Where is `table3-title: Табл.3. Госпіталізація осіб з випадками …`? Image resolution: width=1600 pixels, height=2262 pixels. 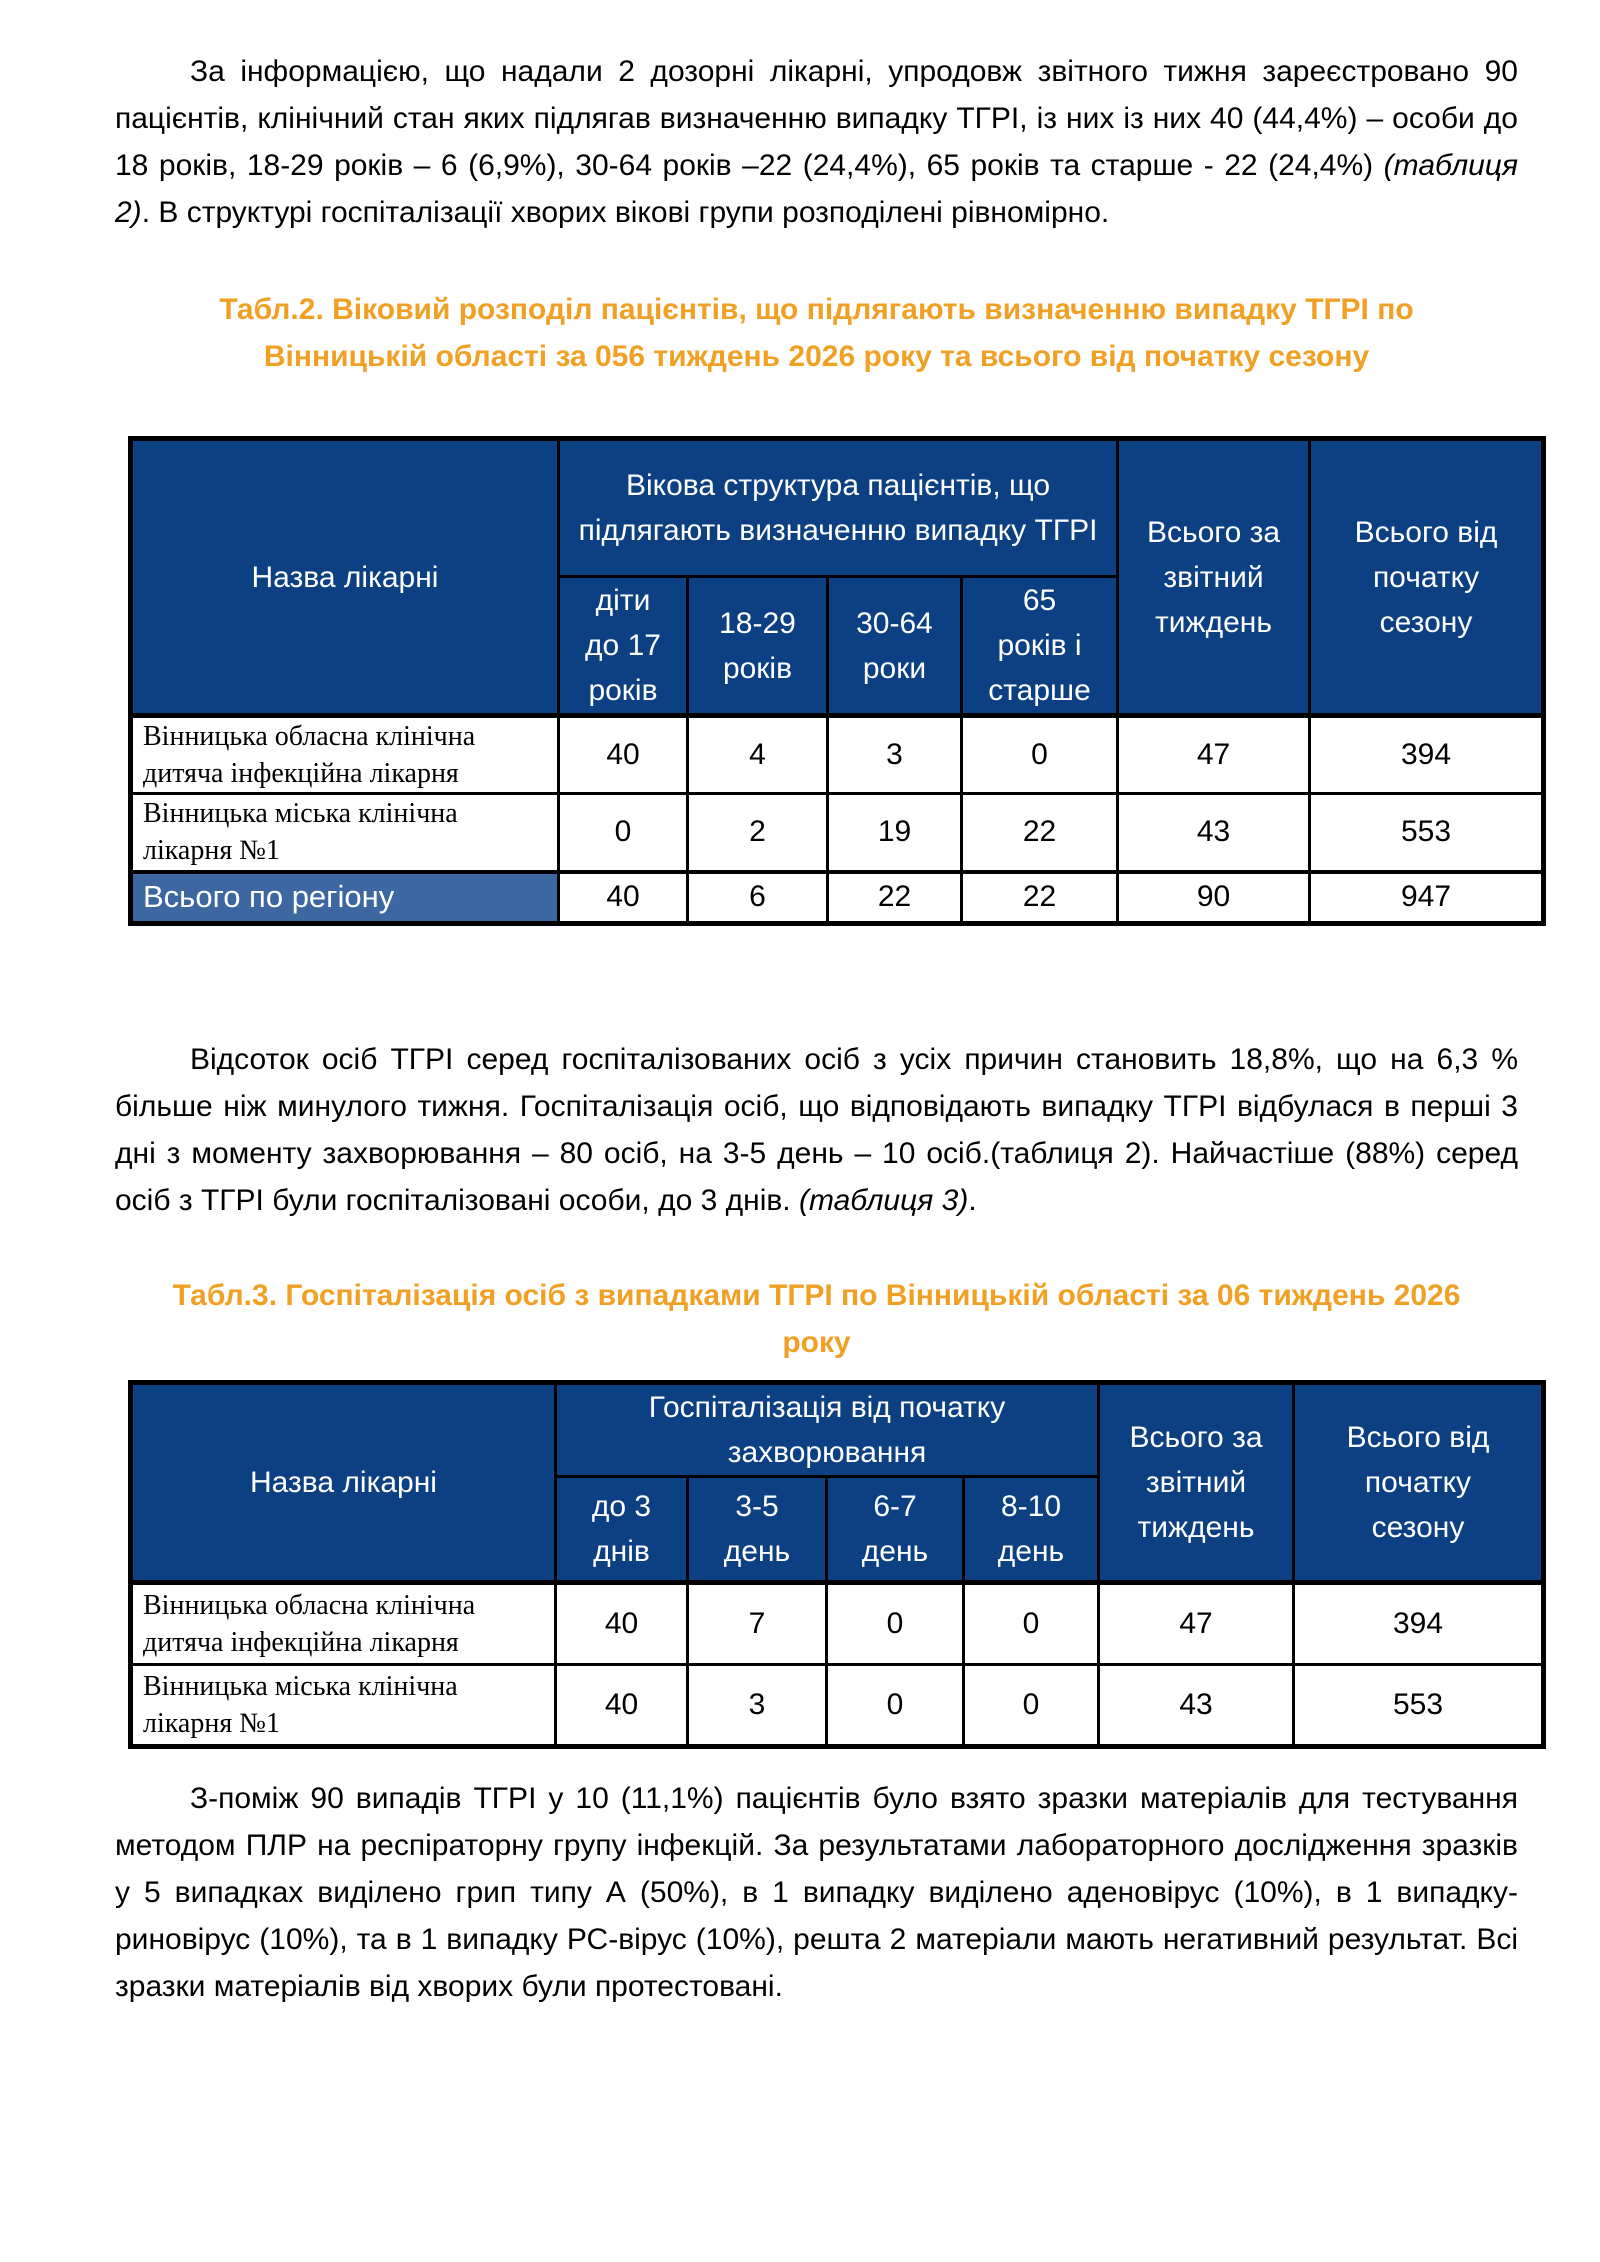 table3-title: Табл.3. Госпіталізація осіб з випадками … is located at coordinates (816, 1319).